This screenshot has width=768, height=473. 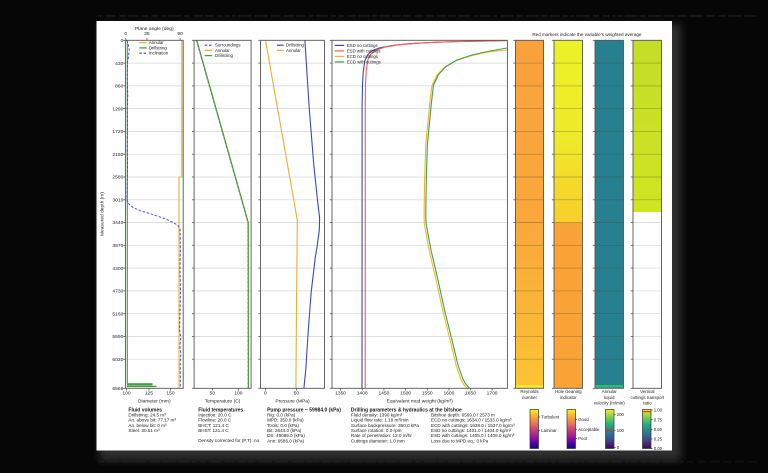 I want to click on svg-text: 1600, so click(x=448, y=393).